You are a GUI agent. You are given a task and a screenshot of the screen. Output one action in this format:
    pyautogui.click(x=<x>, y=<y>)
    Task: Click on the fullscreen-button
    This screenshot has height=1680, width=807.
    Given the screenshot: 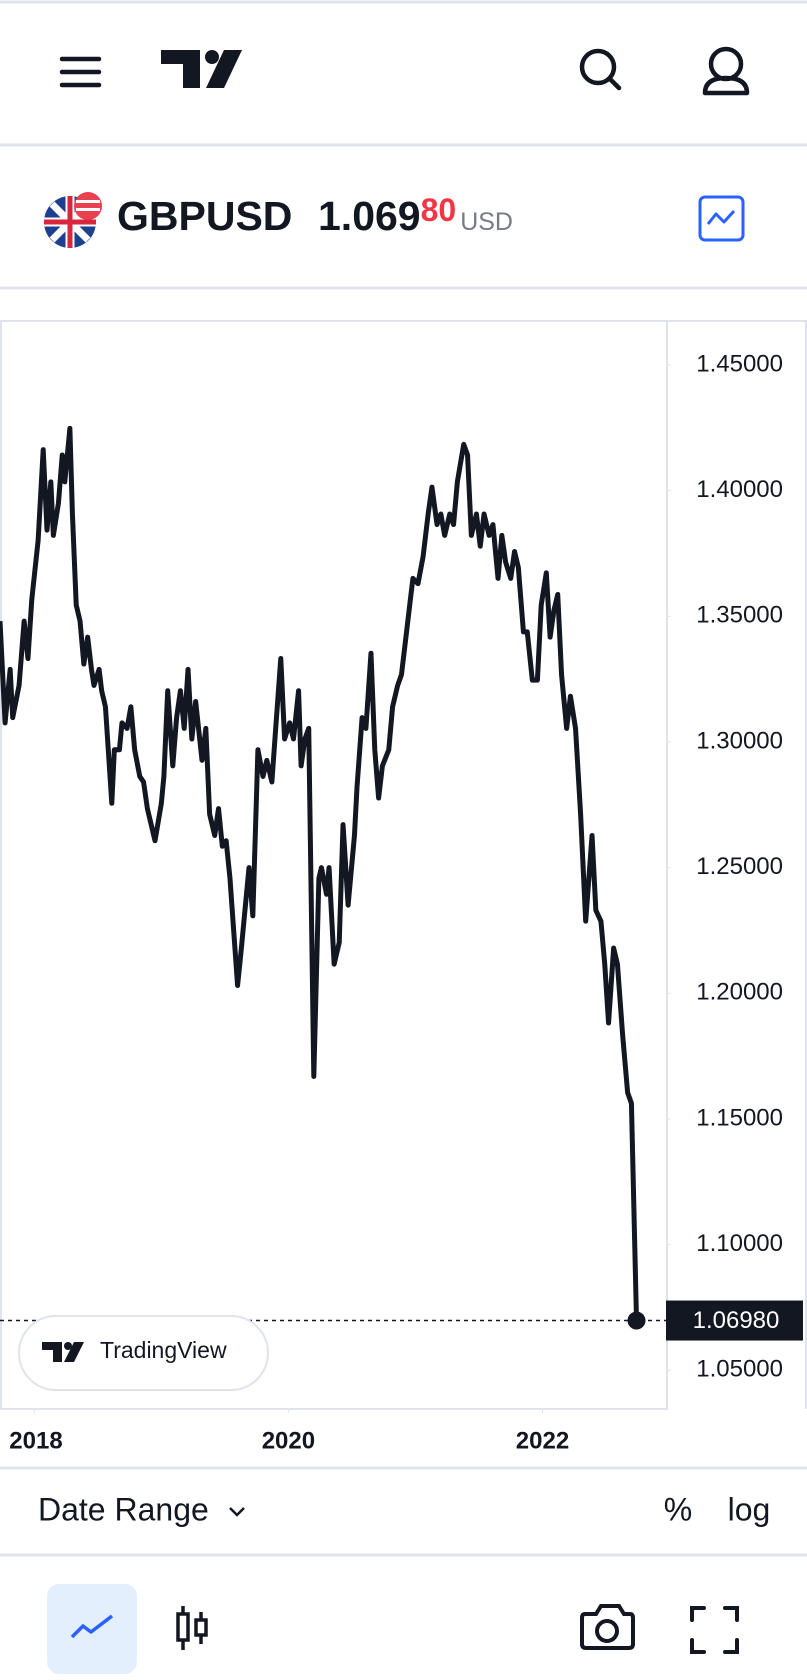 What is the action you would take?
    pyautogui.click(x=714, y=1630)
    